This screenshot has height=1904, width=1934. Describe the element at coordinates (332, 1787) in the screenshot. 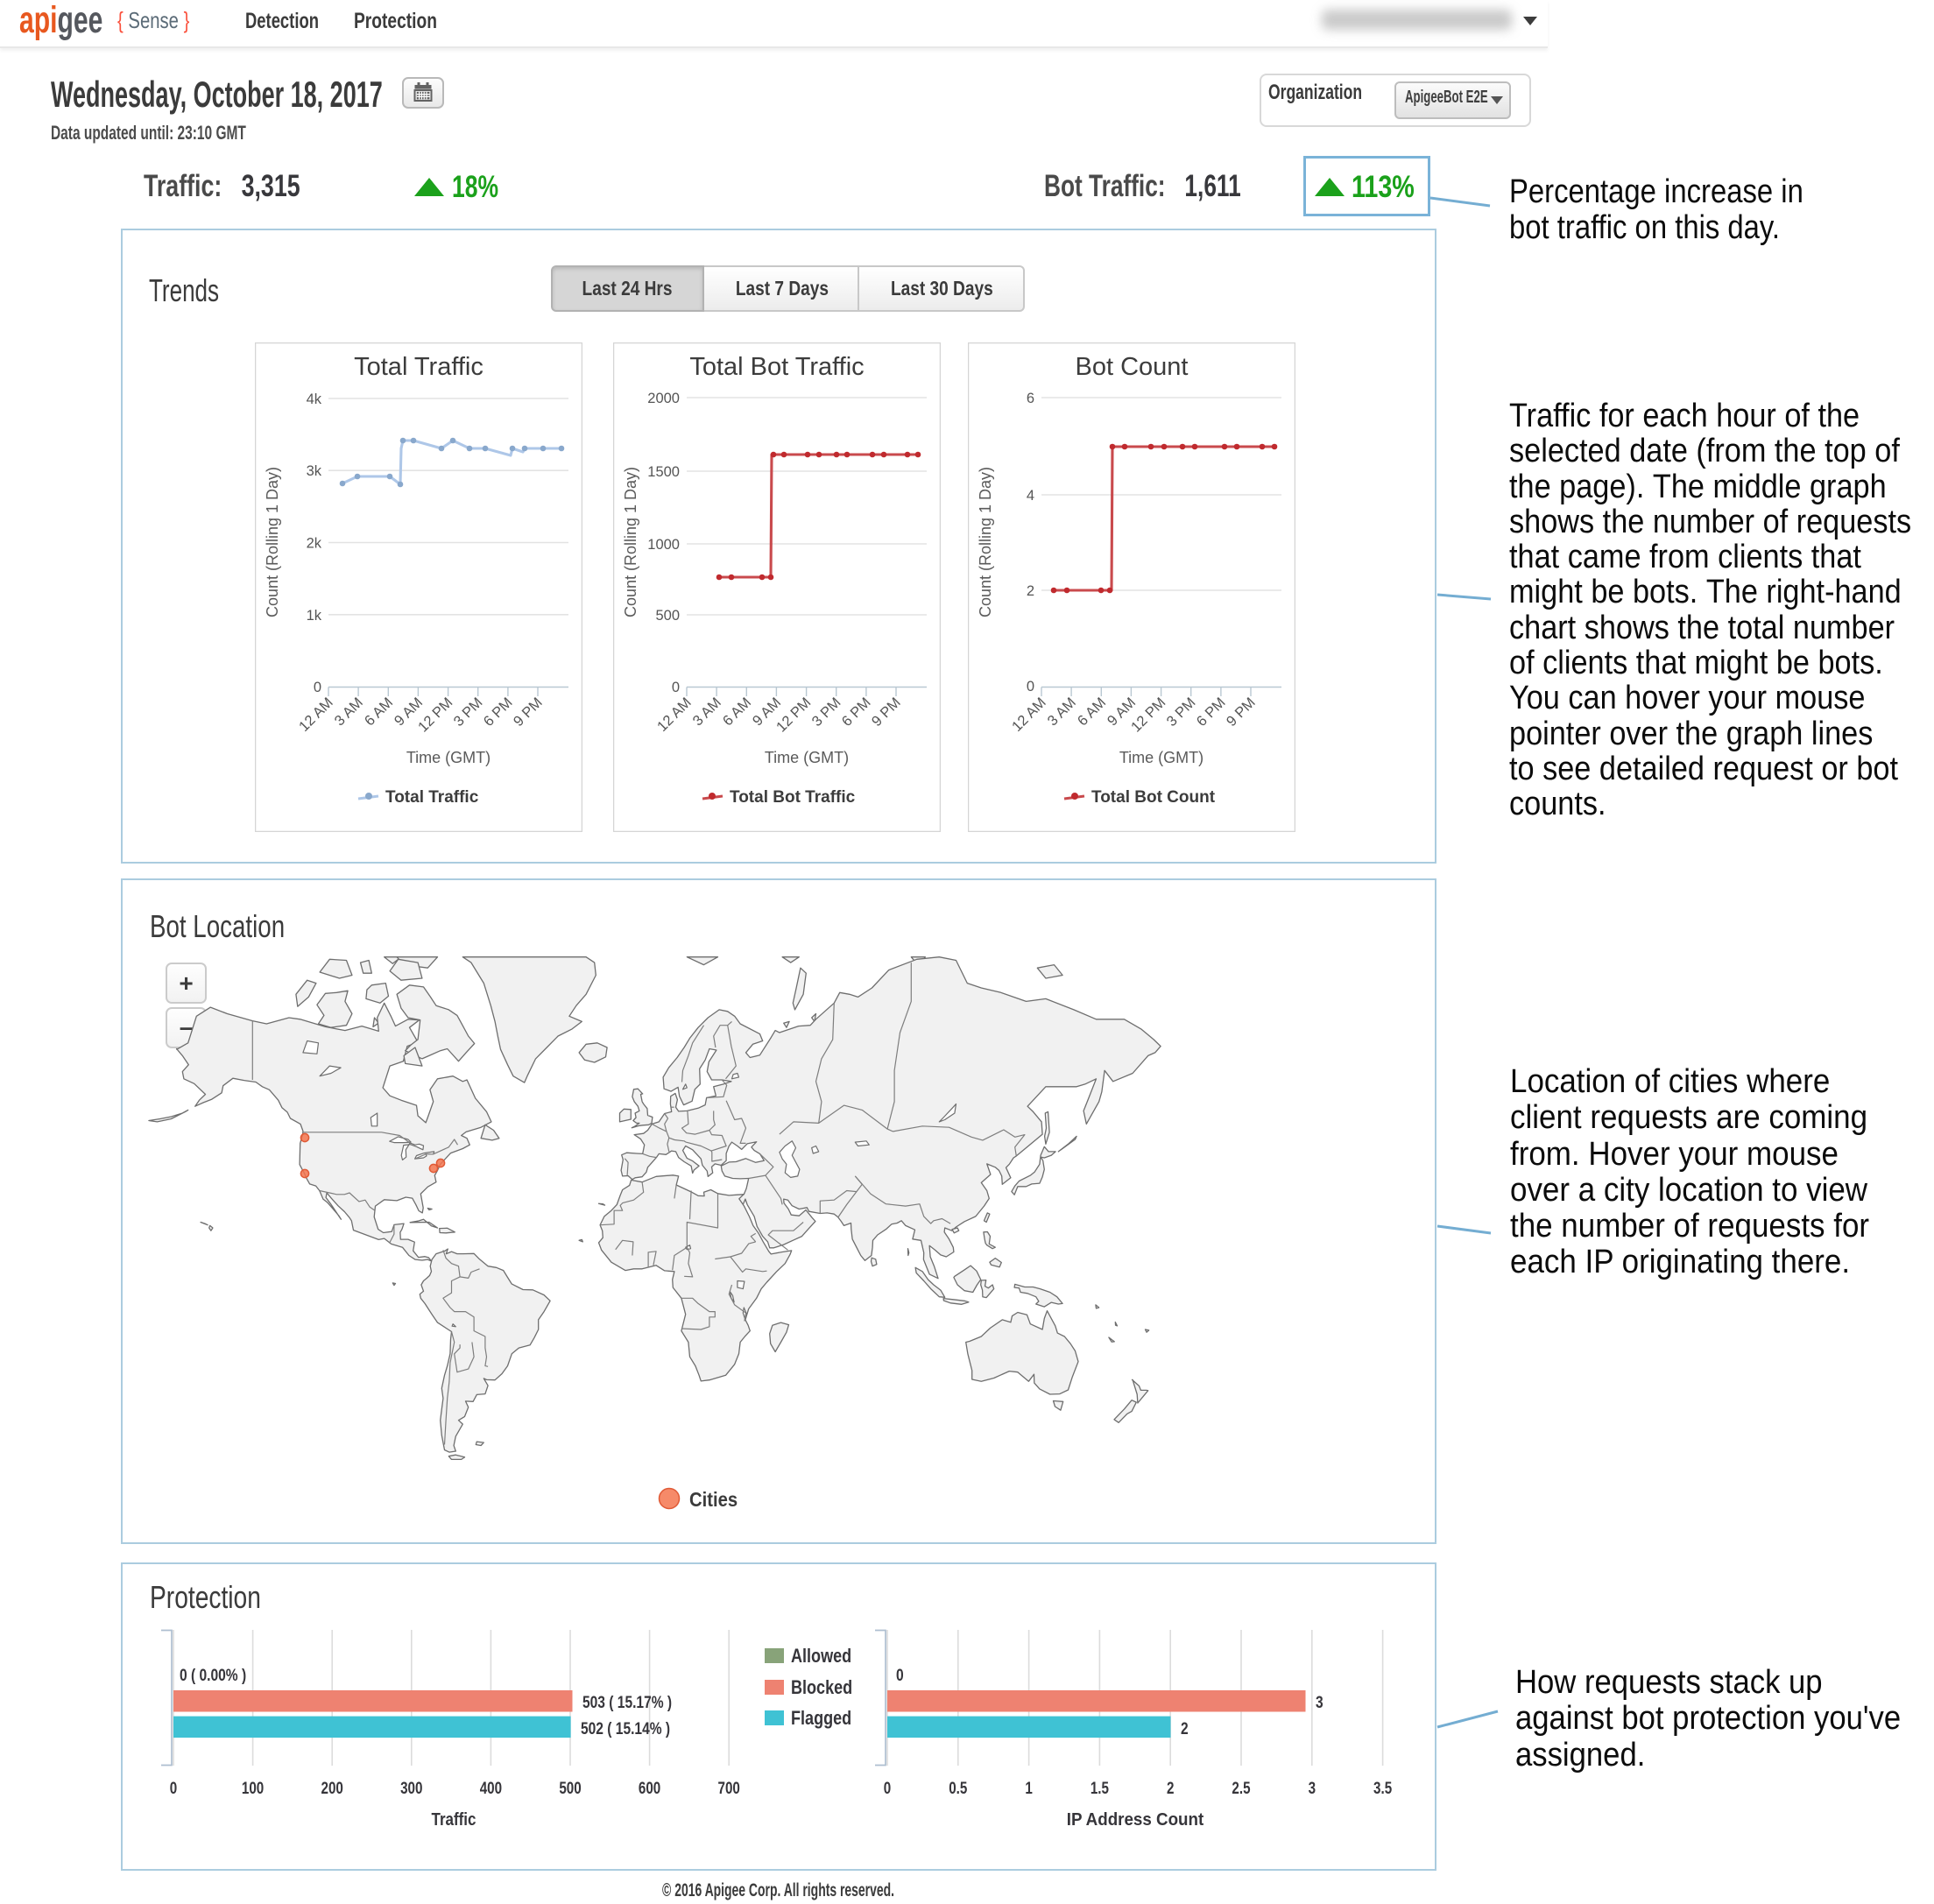

I see `svg-text: 200` at that location.